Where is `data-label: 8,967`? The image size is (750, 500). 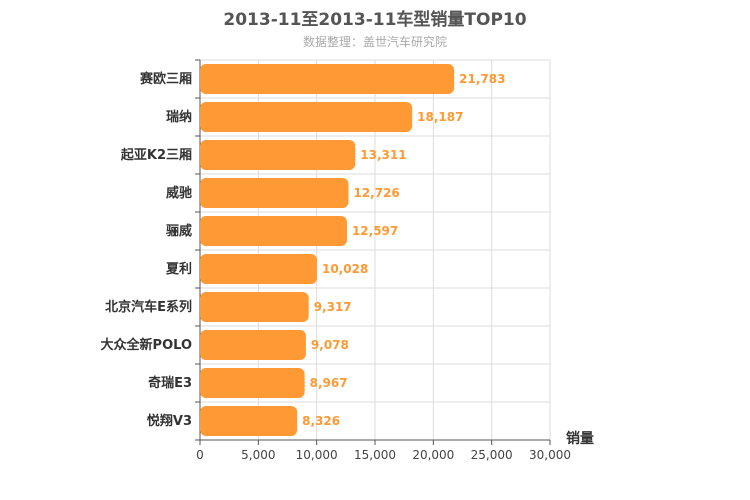
data-label: 8,967 is located at coordinates (329, 383).